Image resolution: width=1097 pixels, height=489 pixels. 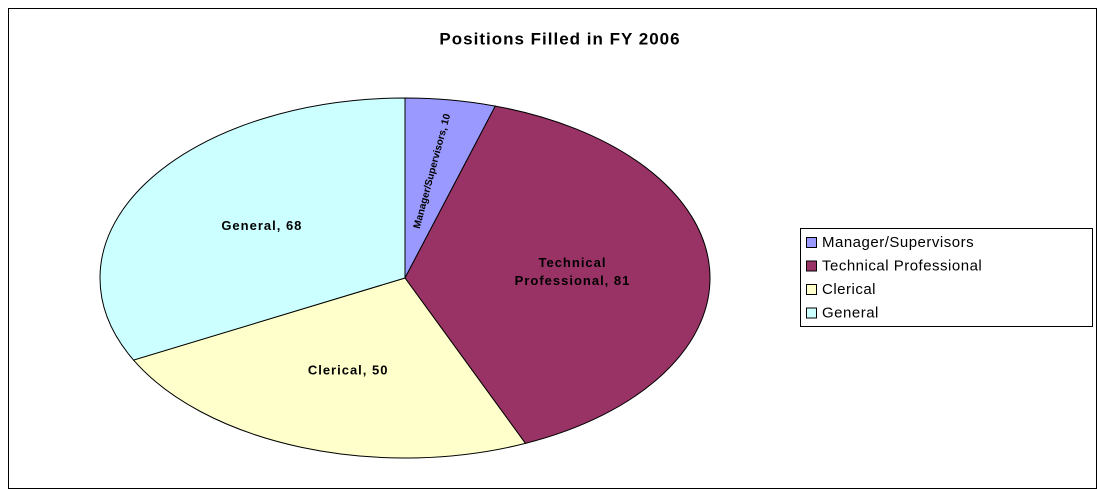 I want to click on legend-label: Clerical, so click(x=849, y=289).